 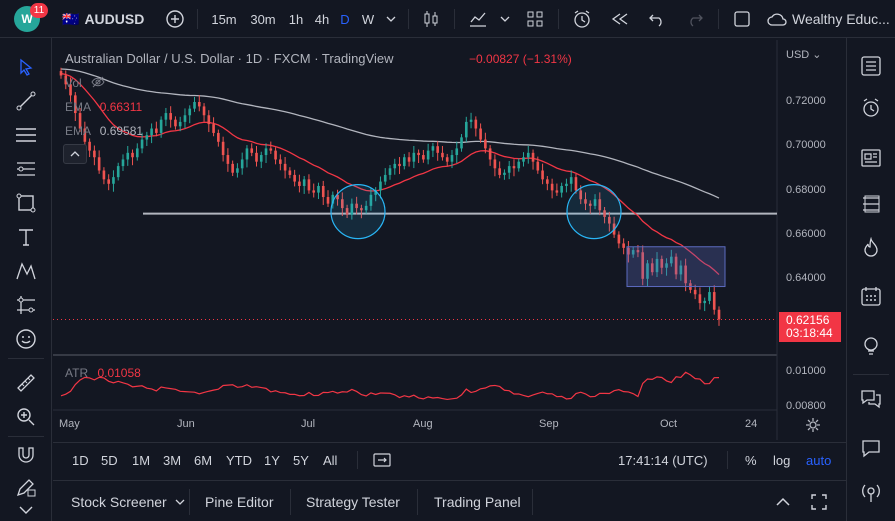 What do you see at coordinates (104, 131) in the screenshot?
I see `ema-legend-2: EMA 0.69581` at bounding box center [104, 131].